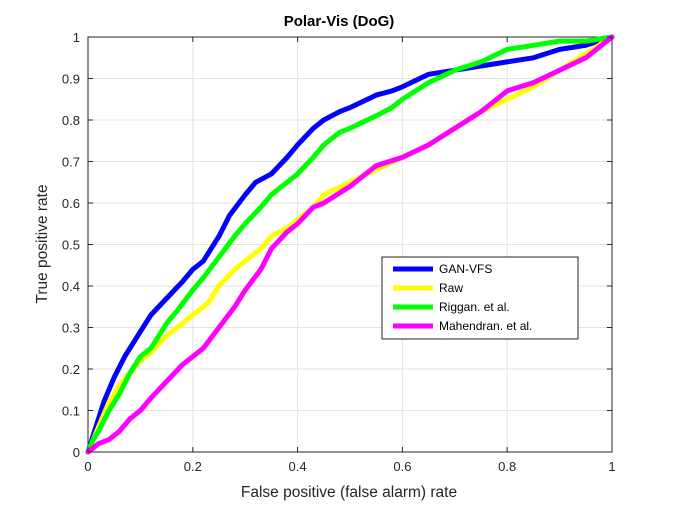 This screenshot has height=508, width=677. What do you see at coordinates (193, 466) in the screenshot?
I see `x-tick-label: 0.2` at bounding box center [193, 466].